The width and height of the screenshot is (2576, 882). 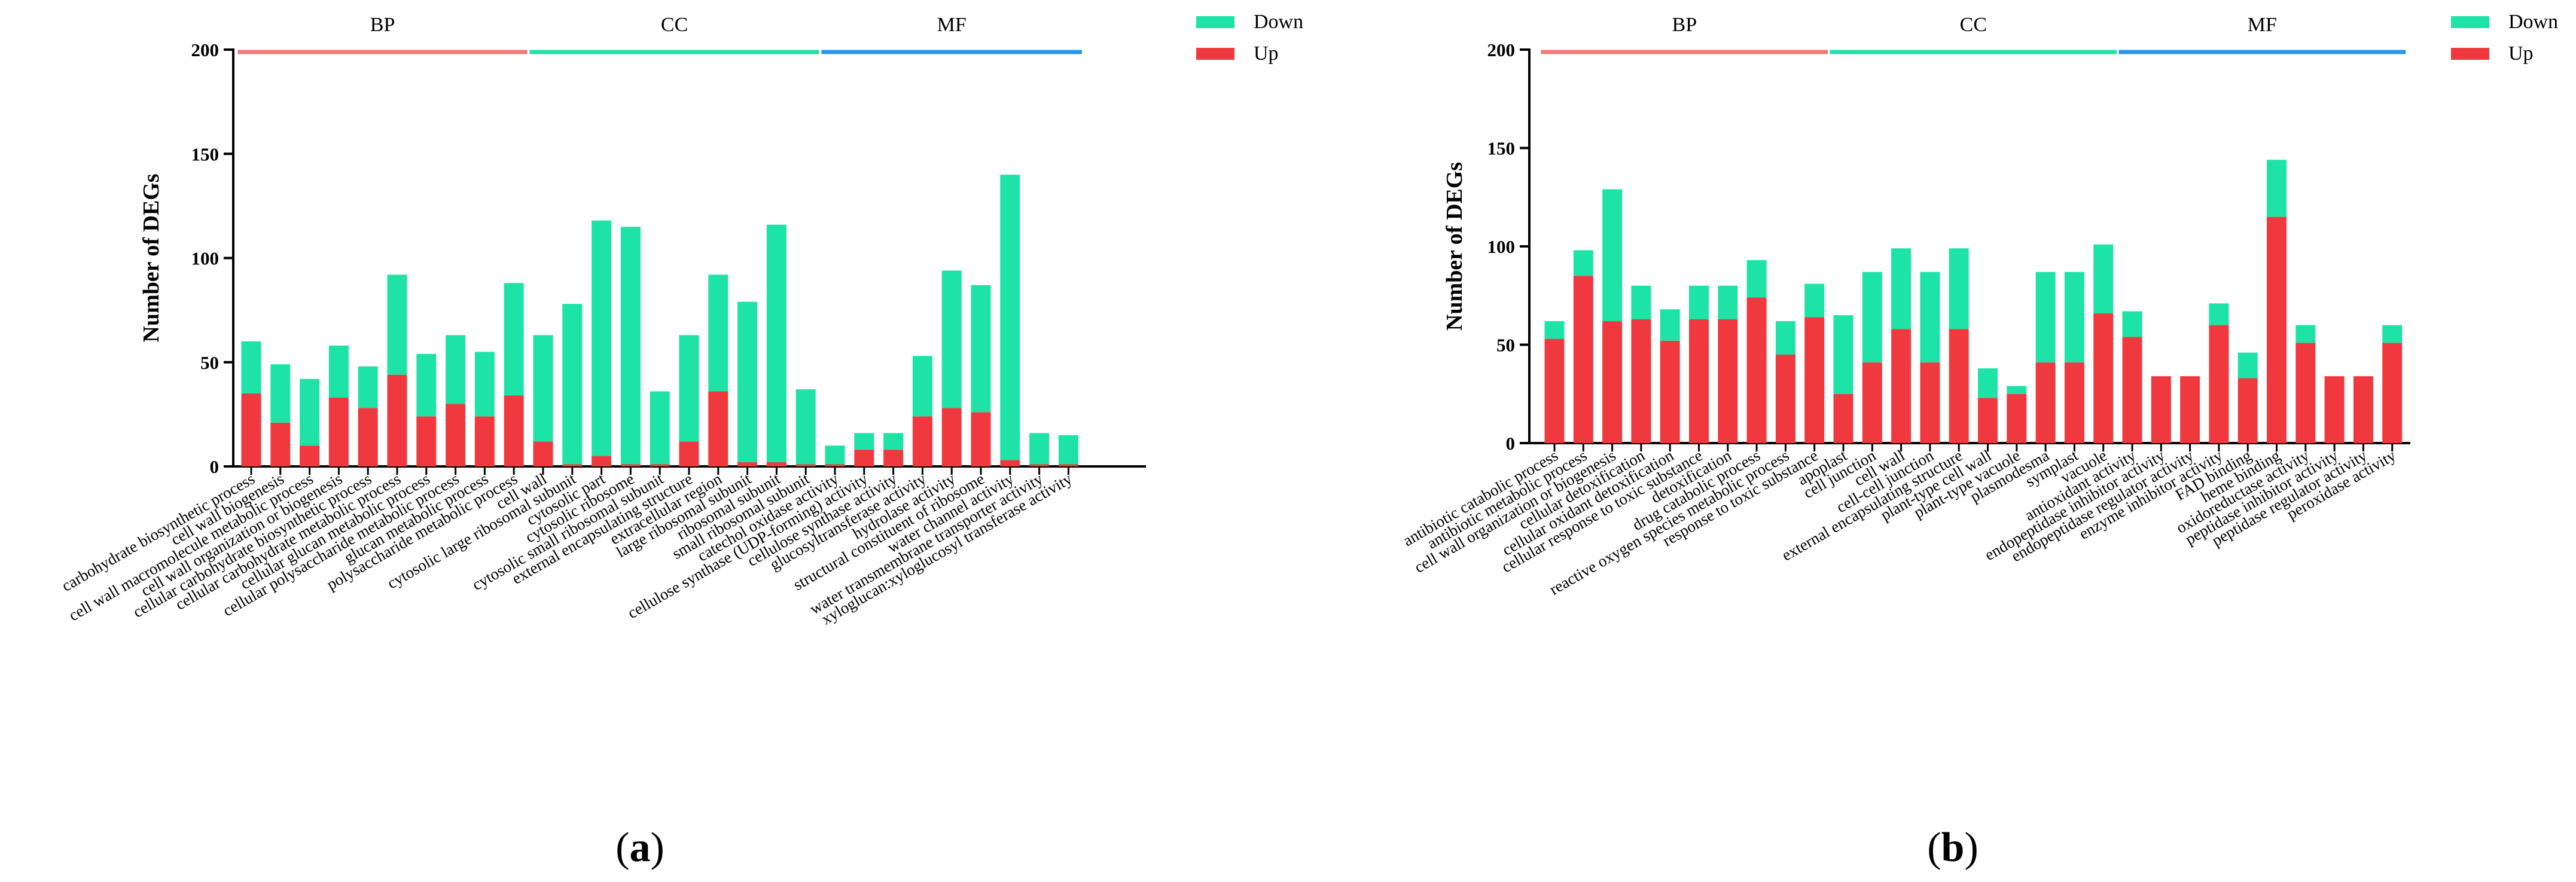 What do you see at coordinates (1505, 345) in the screenshot?
I see `y-tick-label: 50` at bounding box center [1505, 345].